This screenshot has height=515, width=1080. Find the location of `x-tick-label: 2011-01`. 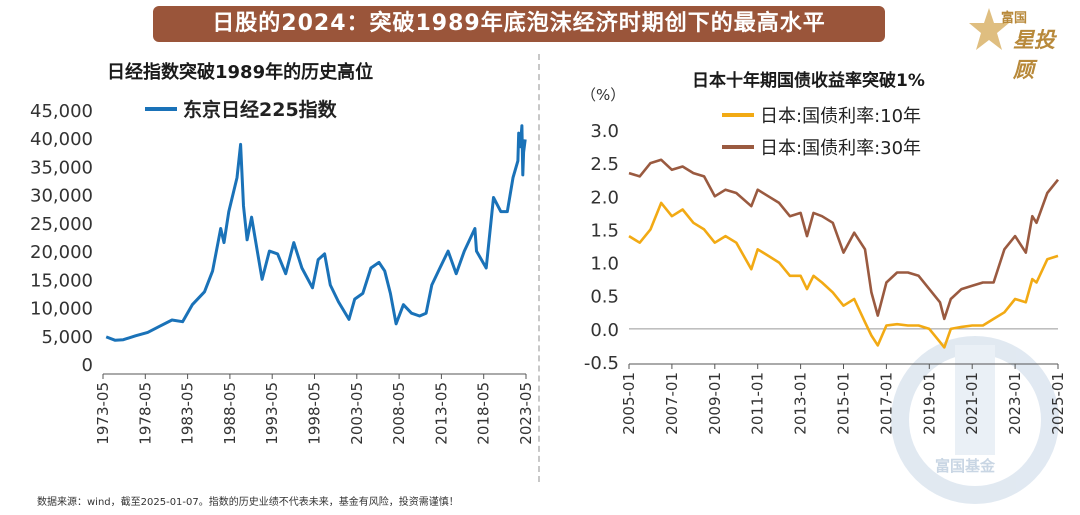

x-tick-label: 2011-01 is located at coordinates (758, 403).